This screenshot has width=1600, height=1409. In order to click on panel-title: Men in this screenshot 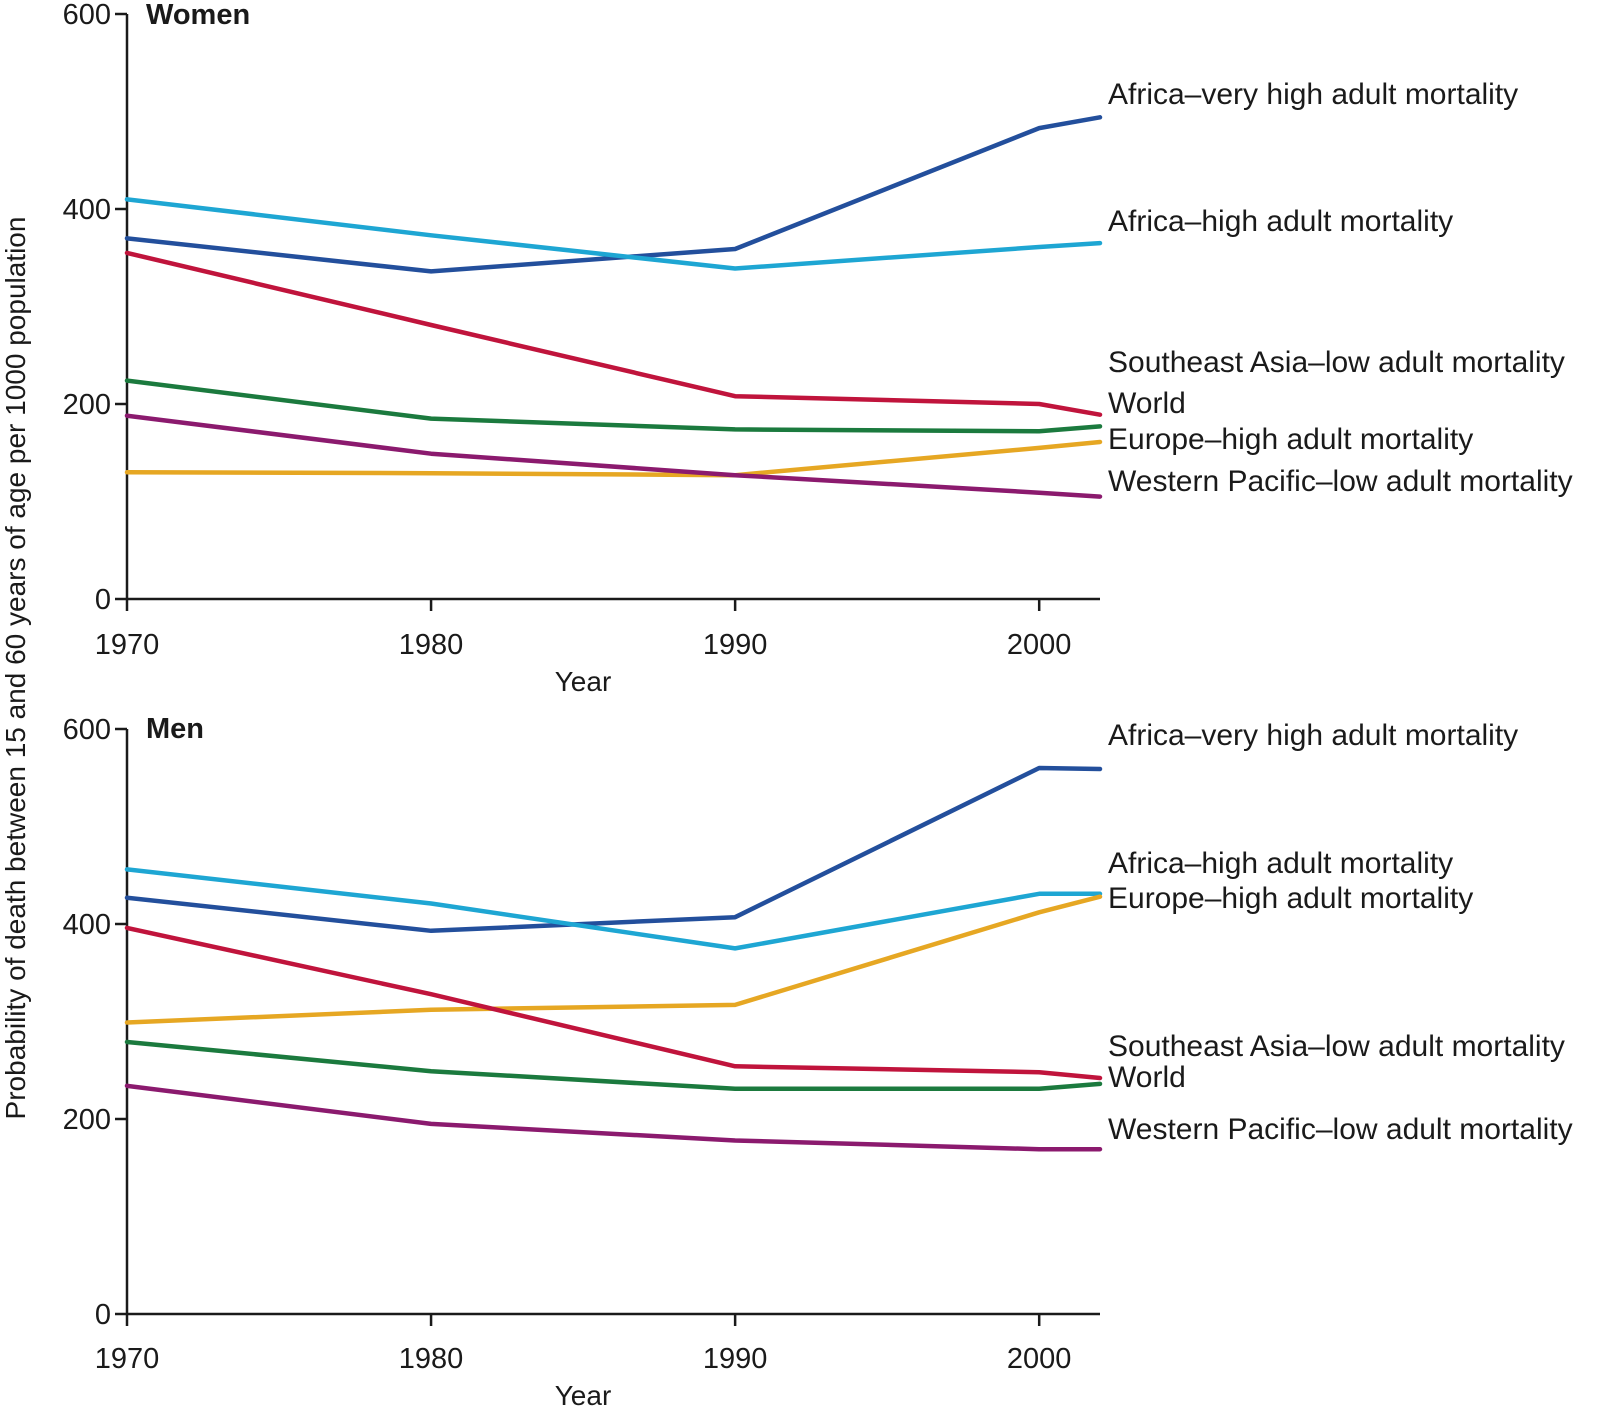, I will do `click(175, 729)`.